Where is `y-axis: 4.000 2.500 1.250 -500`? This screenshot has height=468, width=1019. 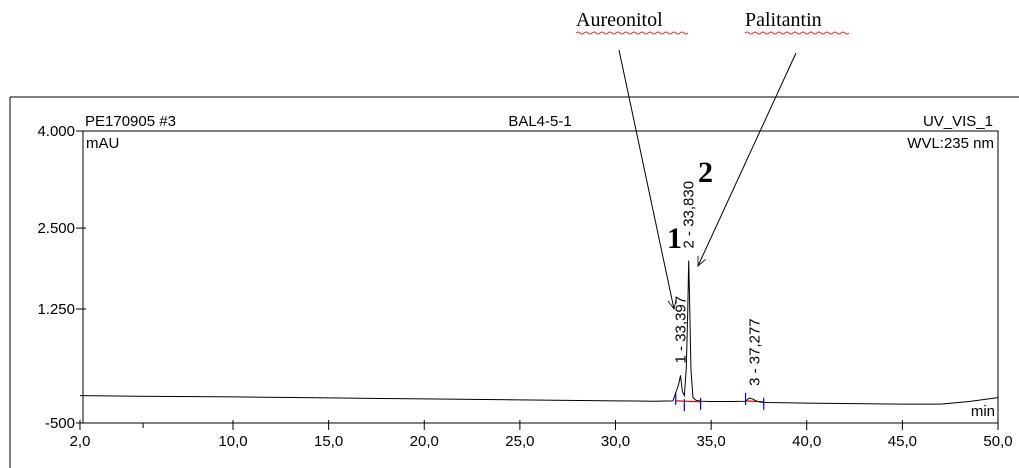 y-axis: 4.000 2.500 1.250 -500 is located at coordinates (61, 277).